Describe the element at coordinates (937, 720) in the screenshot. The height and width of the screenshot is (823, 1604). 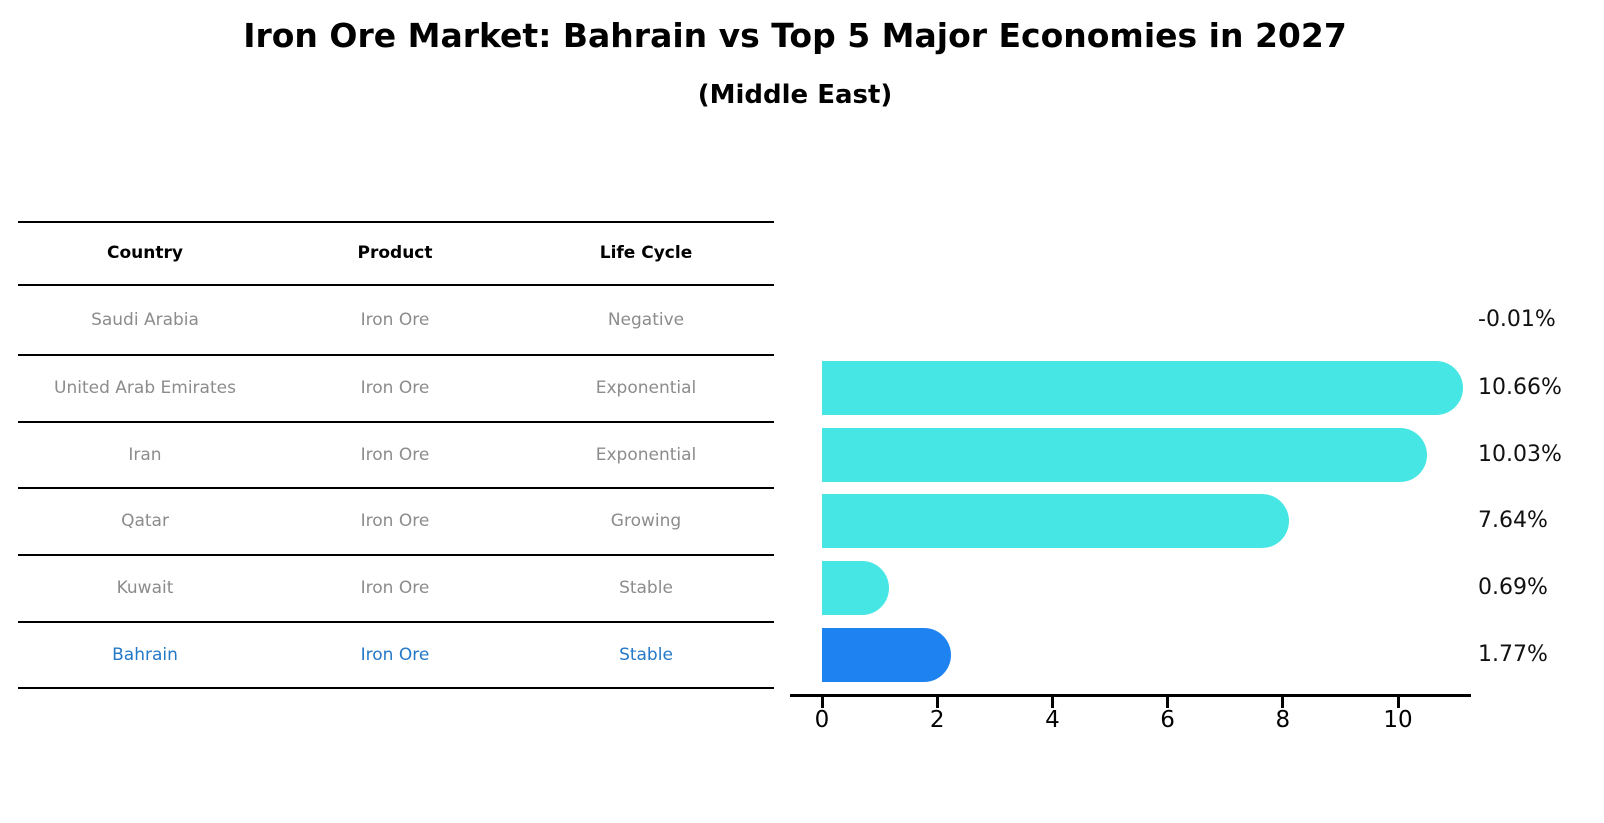
I see `x-axis-tick-label: 2` at that location.